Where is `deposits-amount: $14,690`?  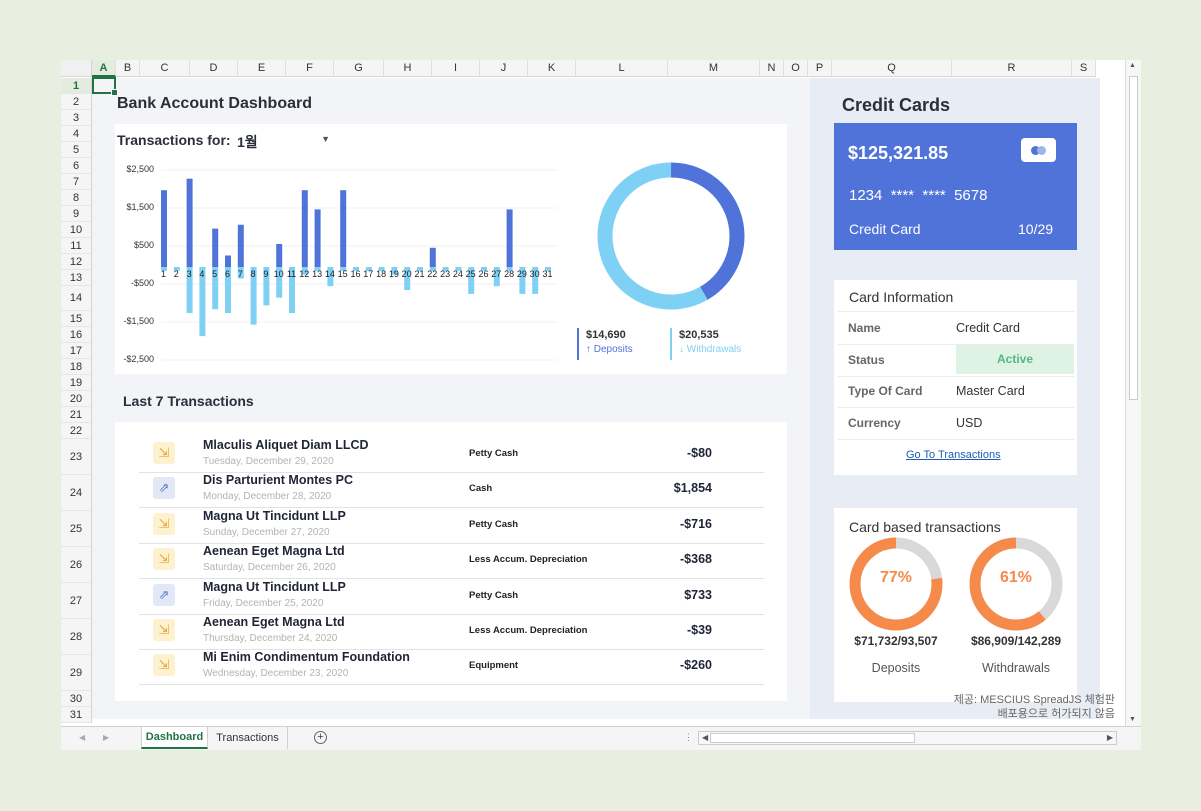 deposits-amount: $14,690 is located at coordinates (606, 335).